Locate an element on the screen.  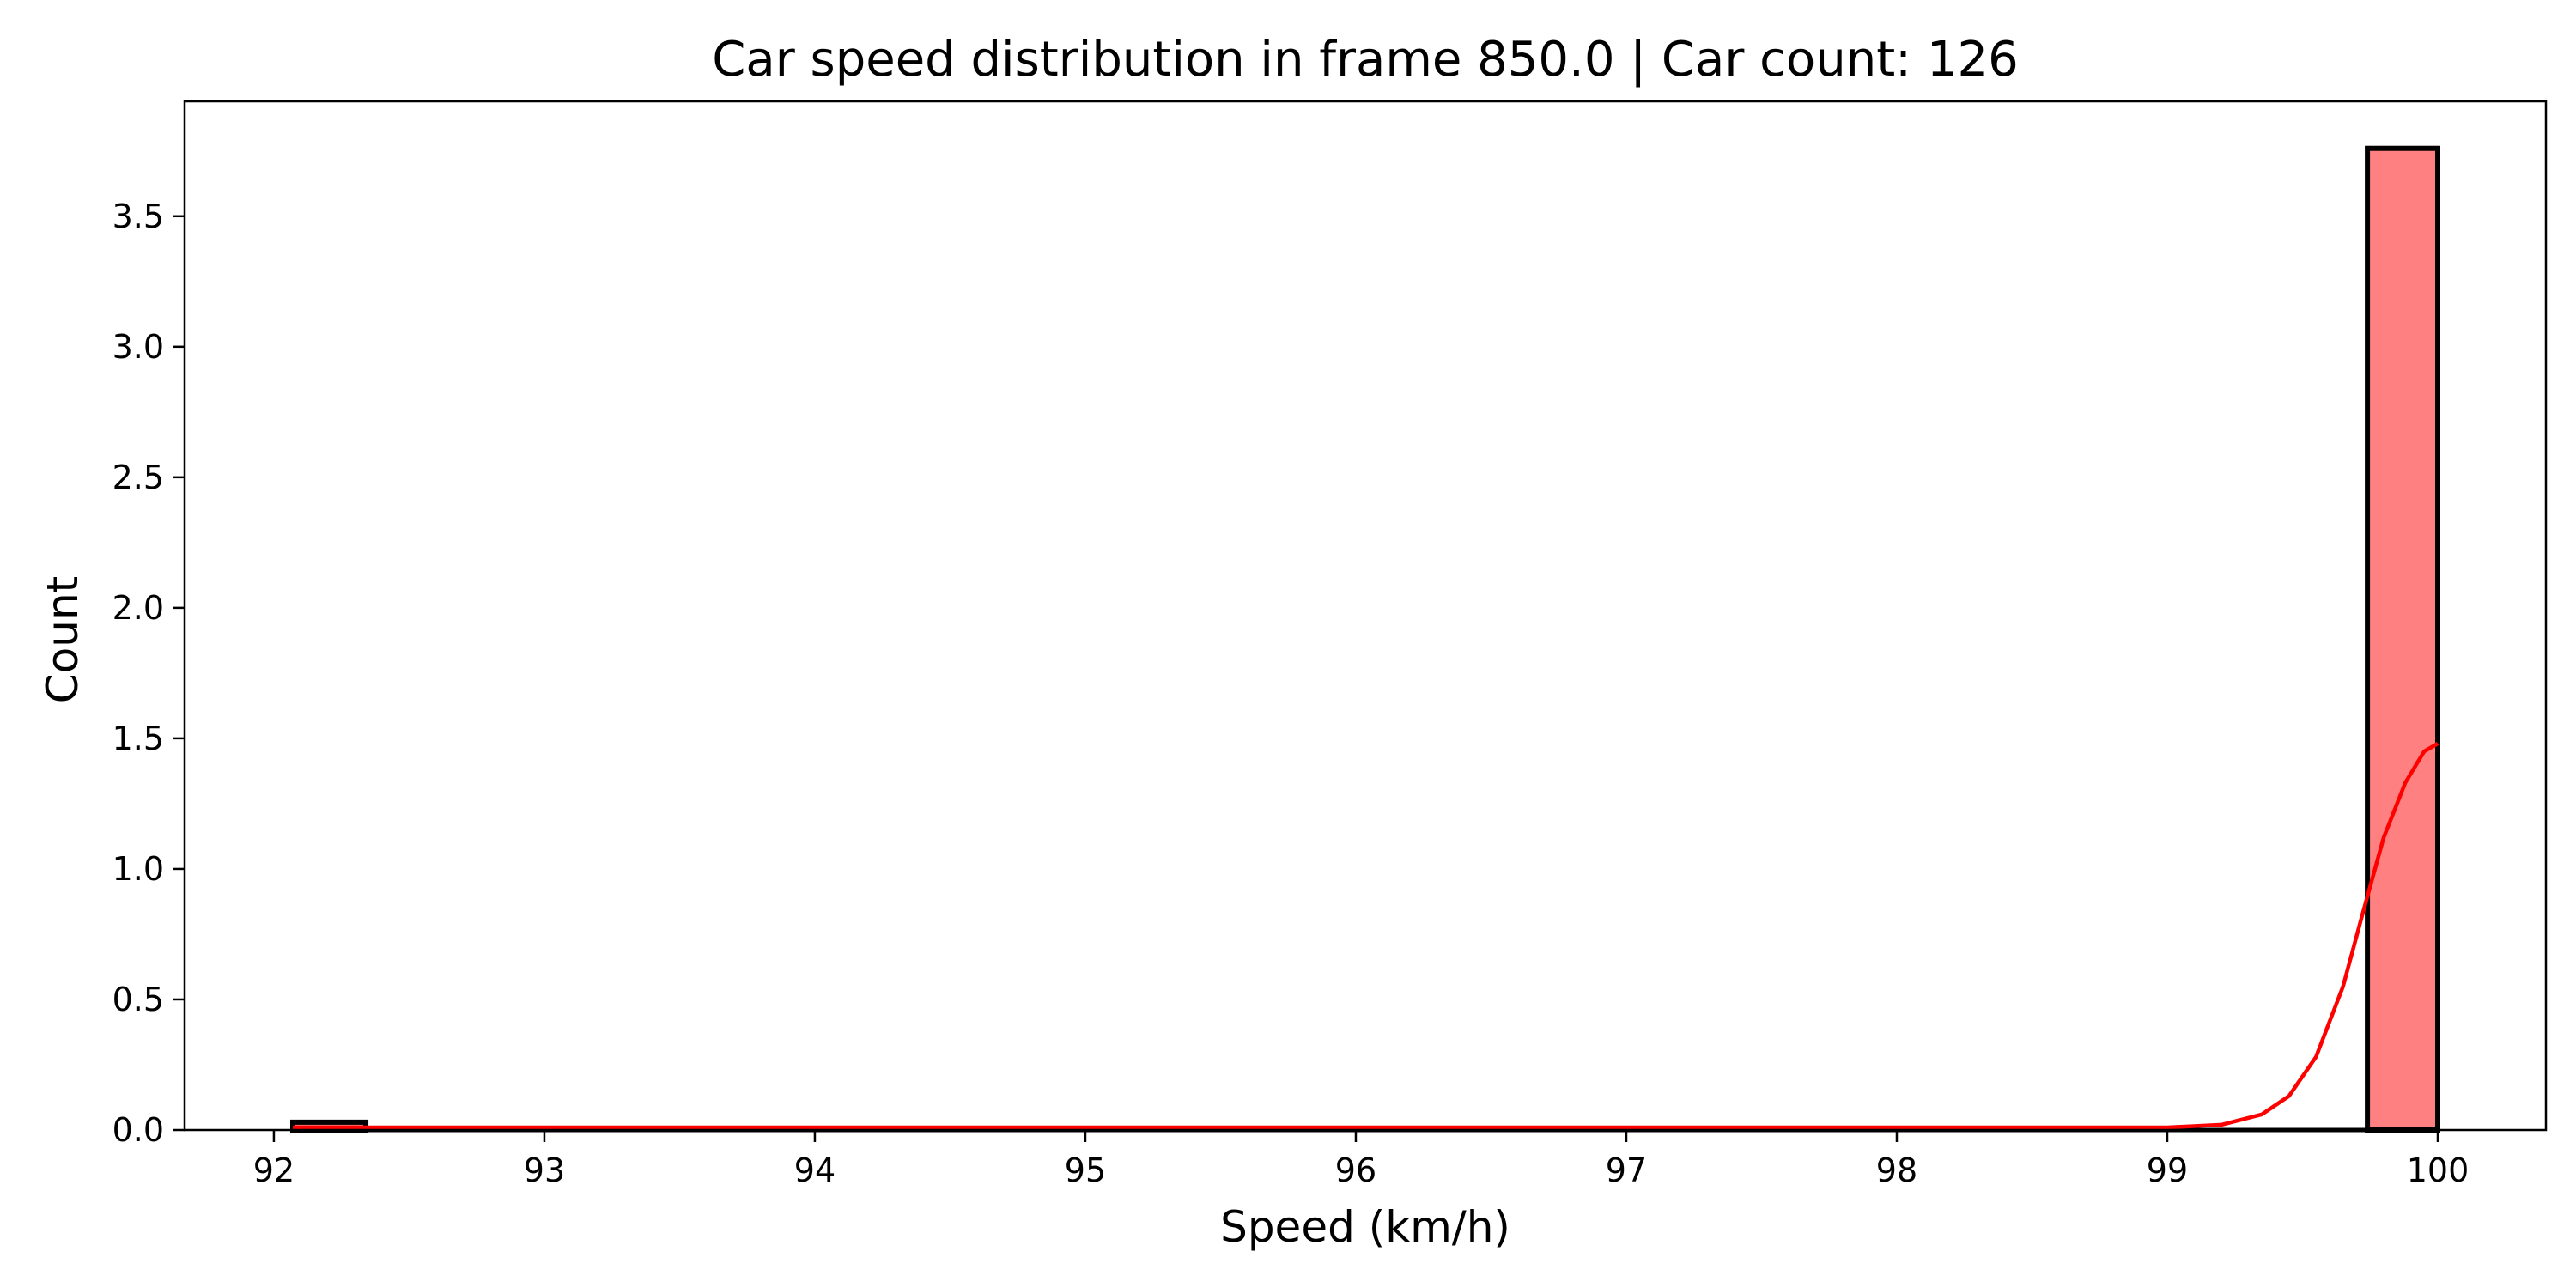
x-tick-label: 99 is located at coordinates (2167, 1170).